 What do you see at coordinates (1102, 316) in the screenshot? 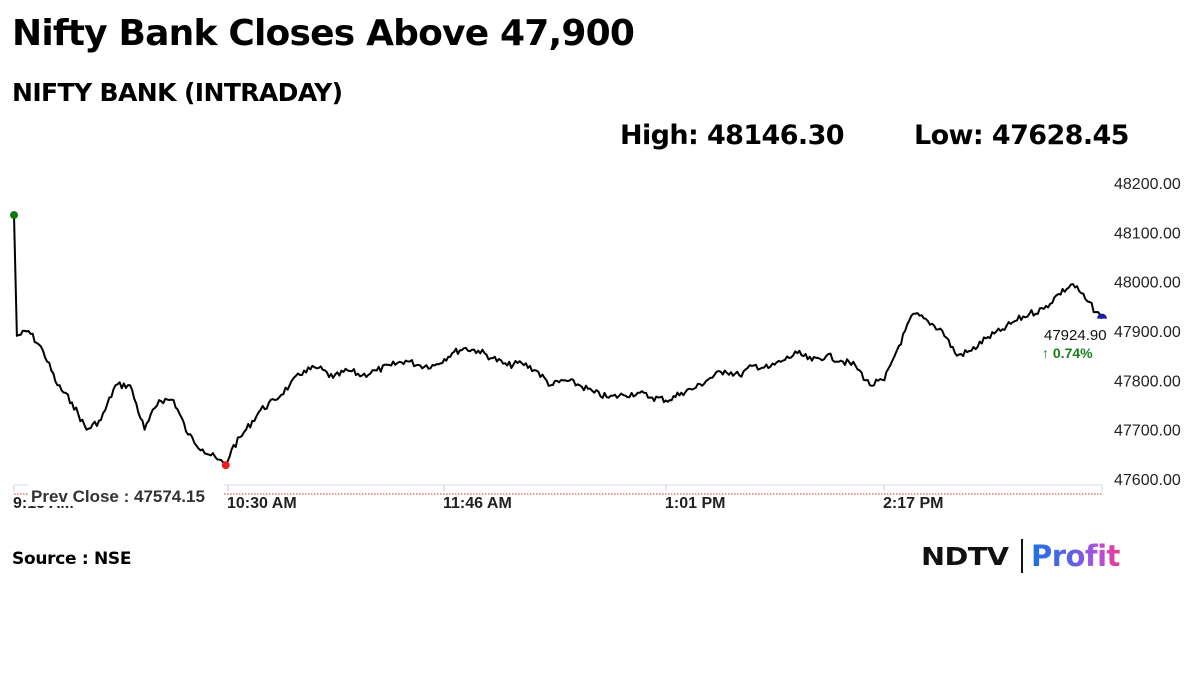
I see `close-marker` at bounding box center [1102, 316].